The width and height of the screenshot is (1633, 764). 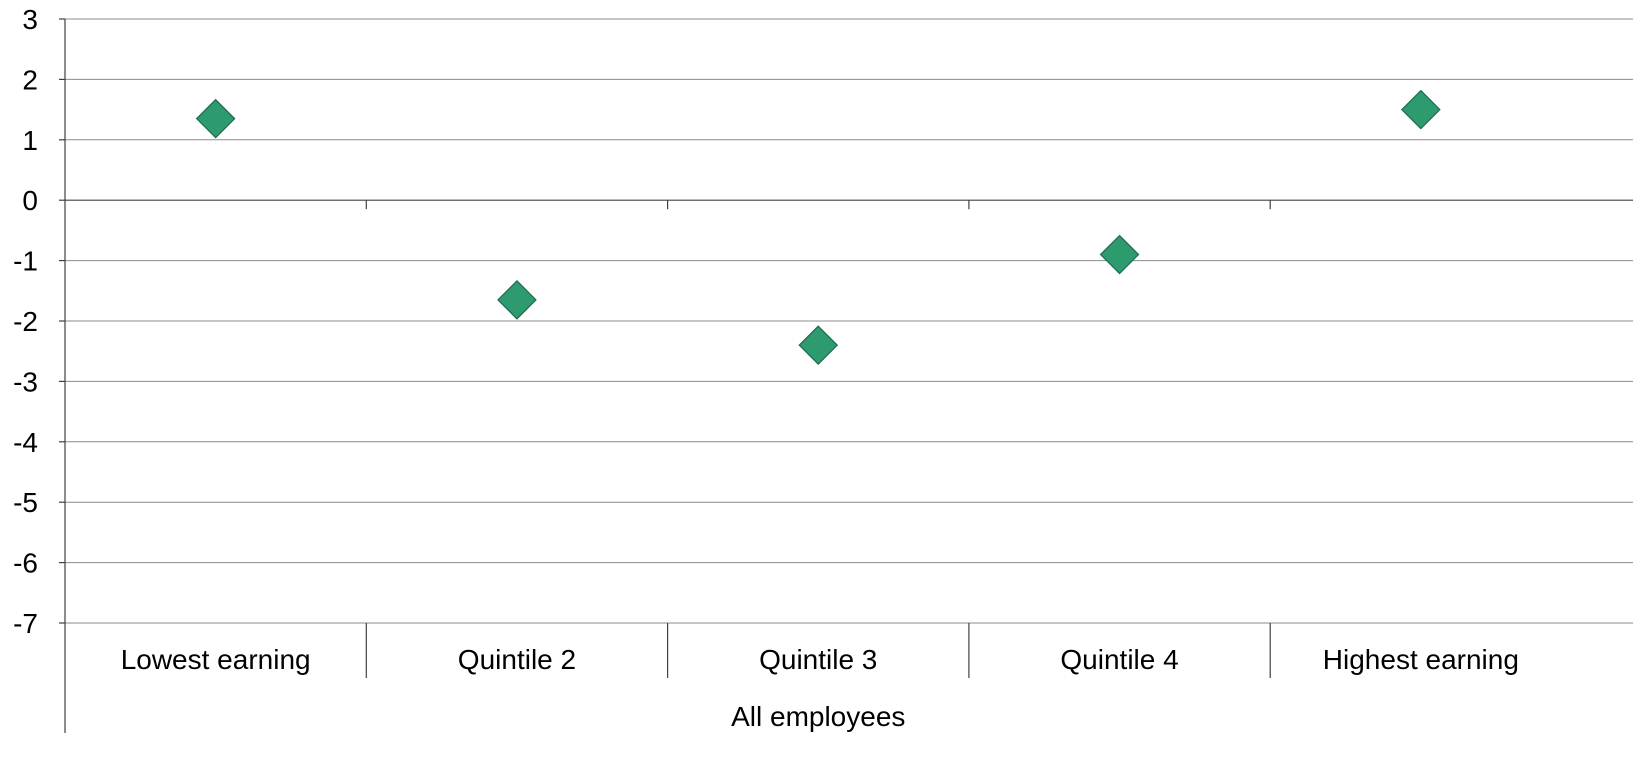 What do you see at coordinates (25, 563) in the screenshot?
I see `y-tick-label: -6` at bounding box center [25, 563].